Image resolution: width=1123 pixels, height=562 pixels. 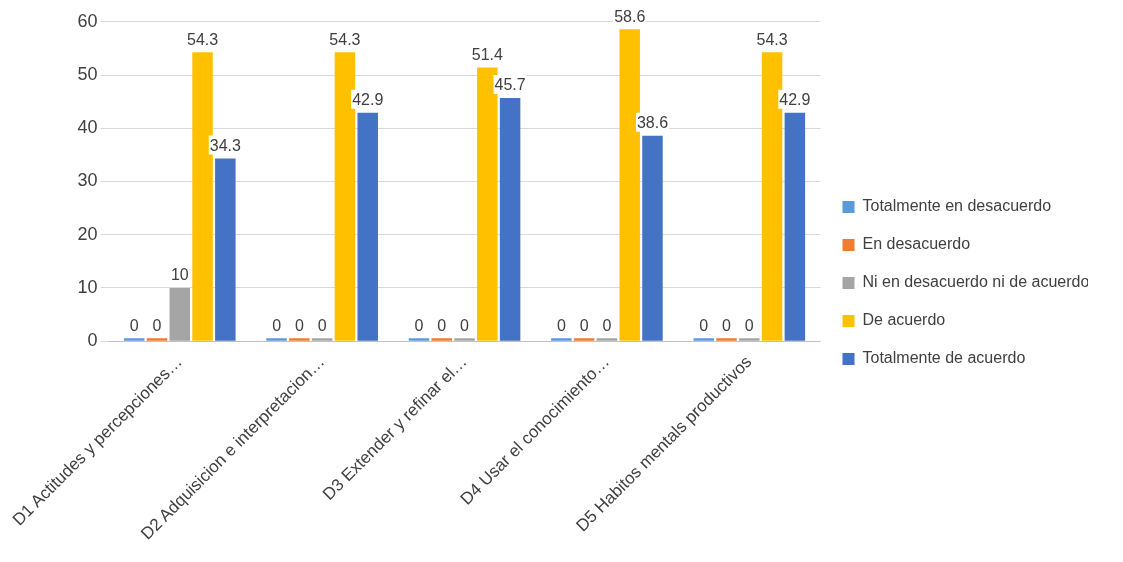 I want to click on data-label: 58.6, so click(x=630, y=16).